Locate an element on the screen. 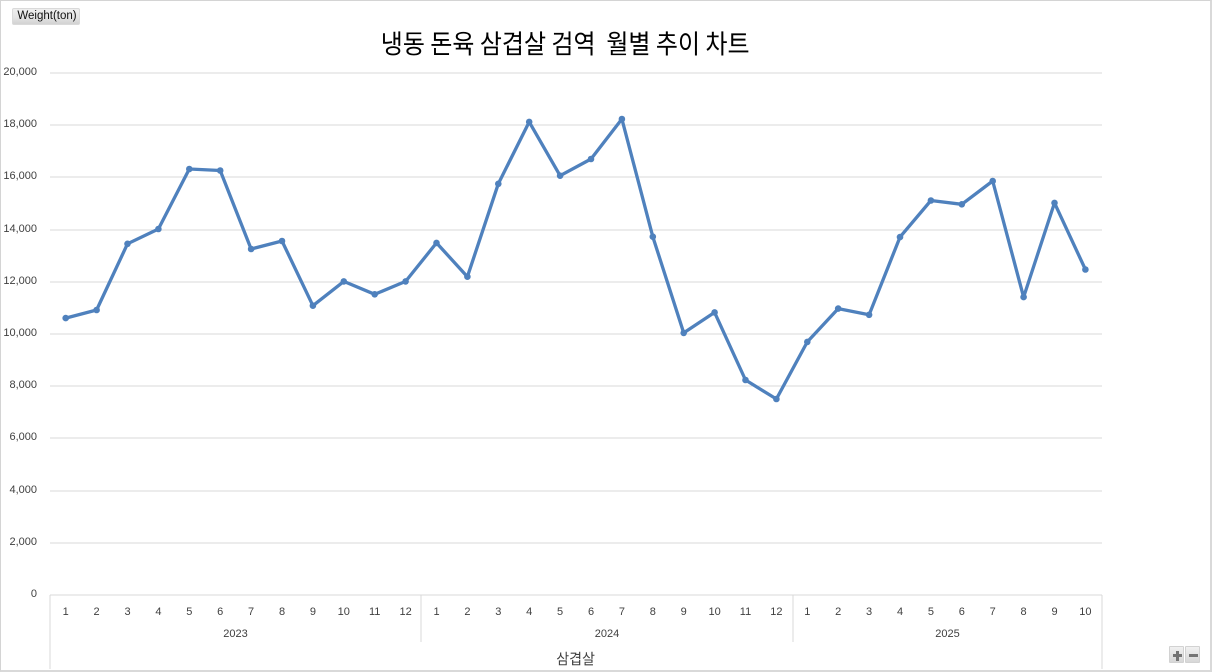 The image size is (1212, 672). svg-text: 18,000 is located at coordinates (20, 124).